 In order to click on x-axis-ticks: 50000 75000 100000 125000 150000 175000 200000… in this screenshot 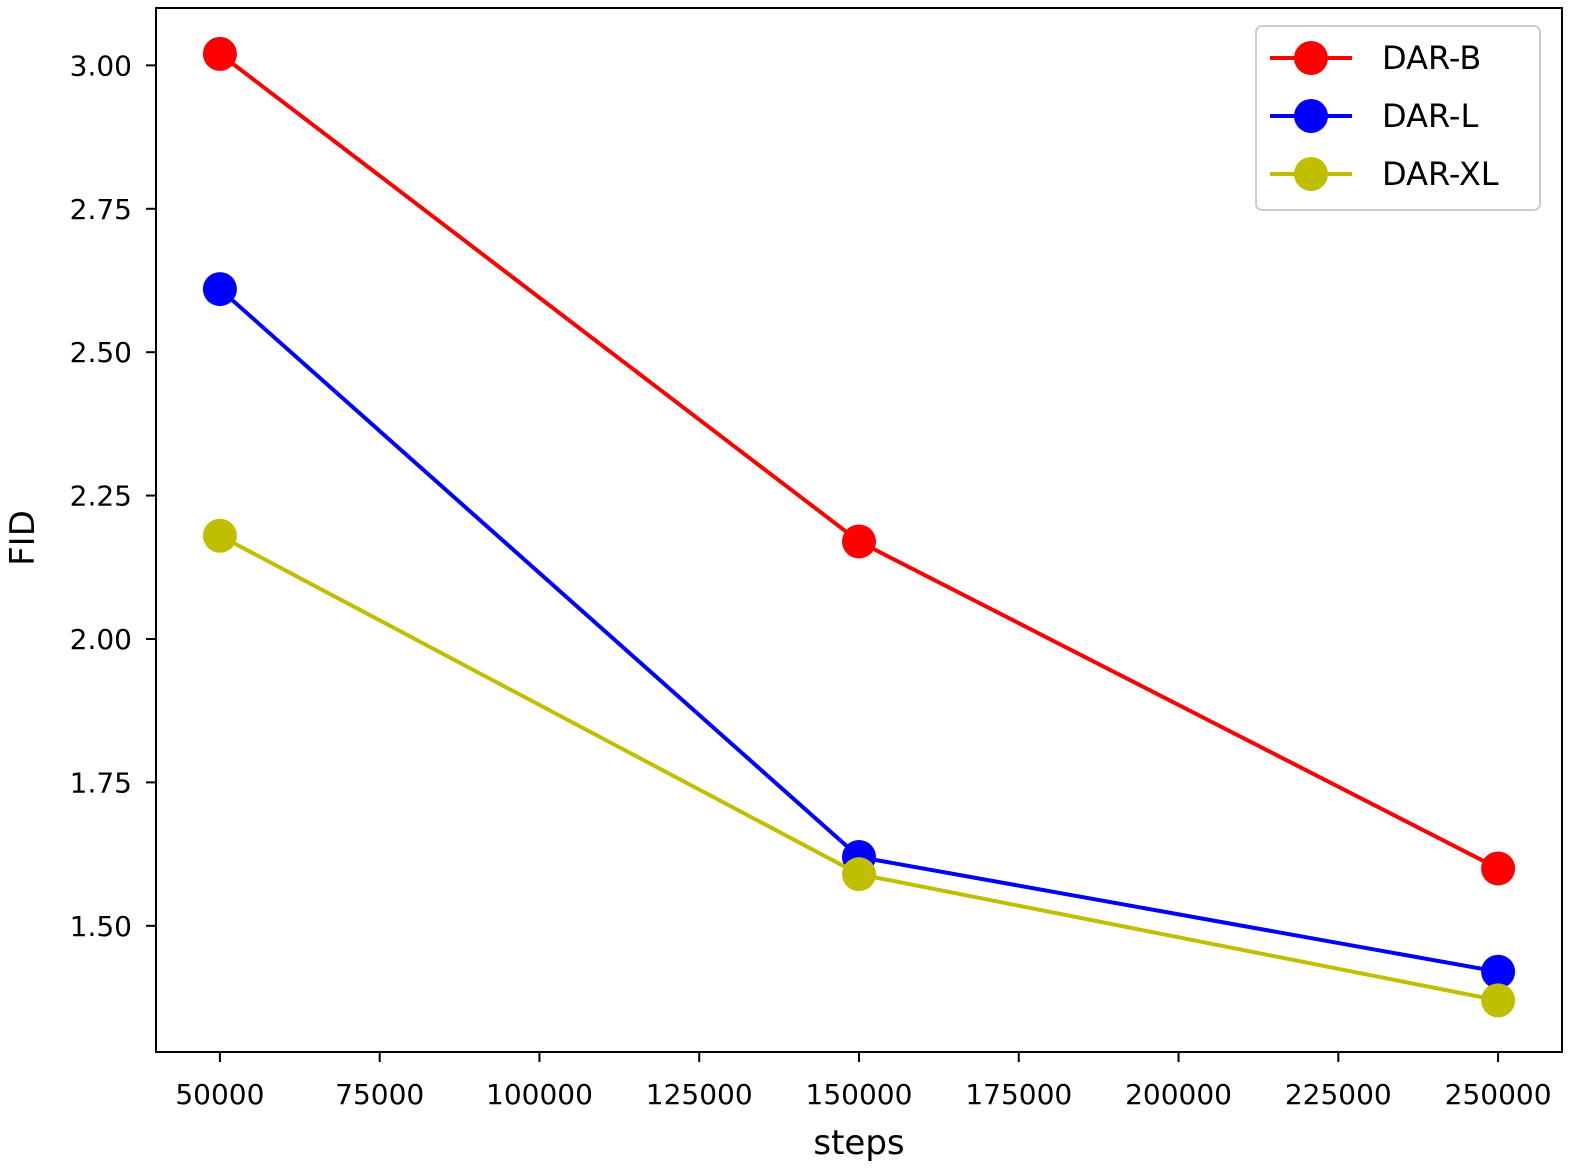, I will do `click(863, 1081)`.